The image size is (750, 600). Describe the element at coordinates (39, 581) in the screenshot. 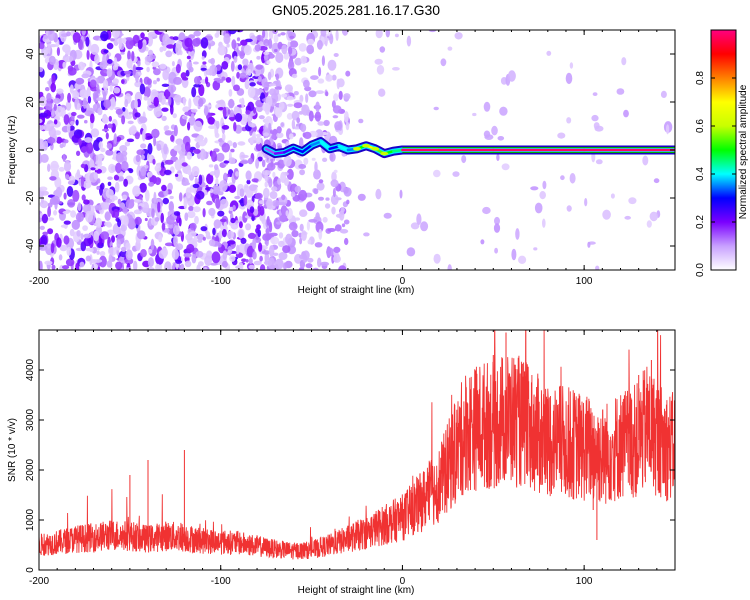

I see `snr-x-tick-label: -200` at that location.